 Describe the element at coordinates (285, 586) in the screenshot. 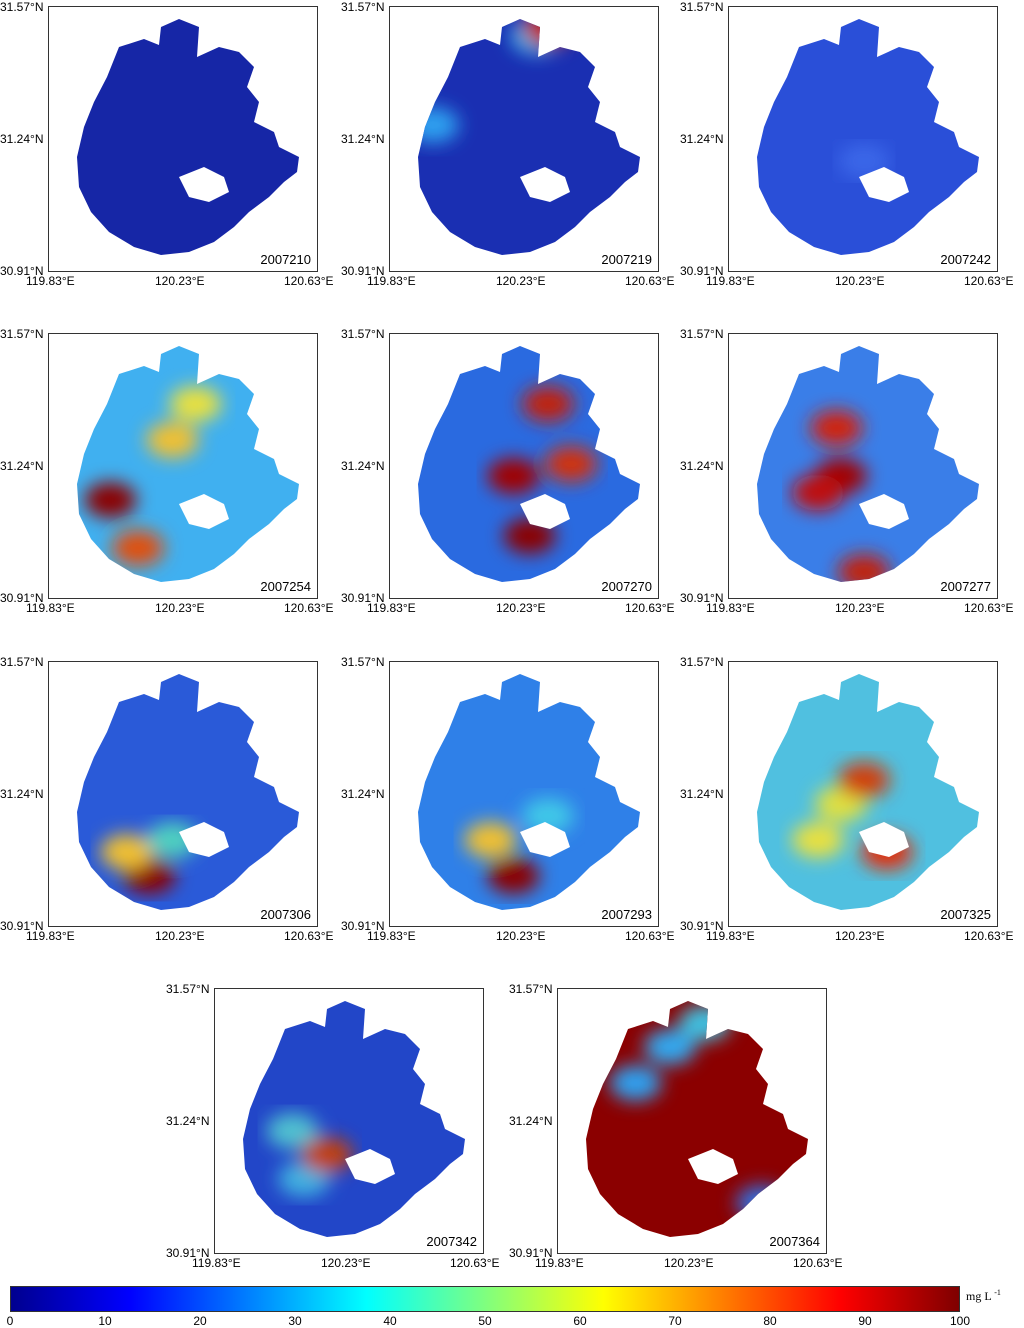

I see `panel-date-label: 2007254` at that location.